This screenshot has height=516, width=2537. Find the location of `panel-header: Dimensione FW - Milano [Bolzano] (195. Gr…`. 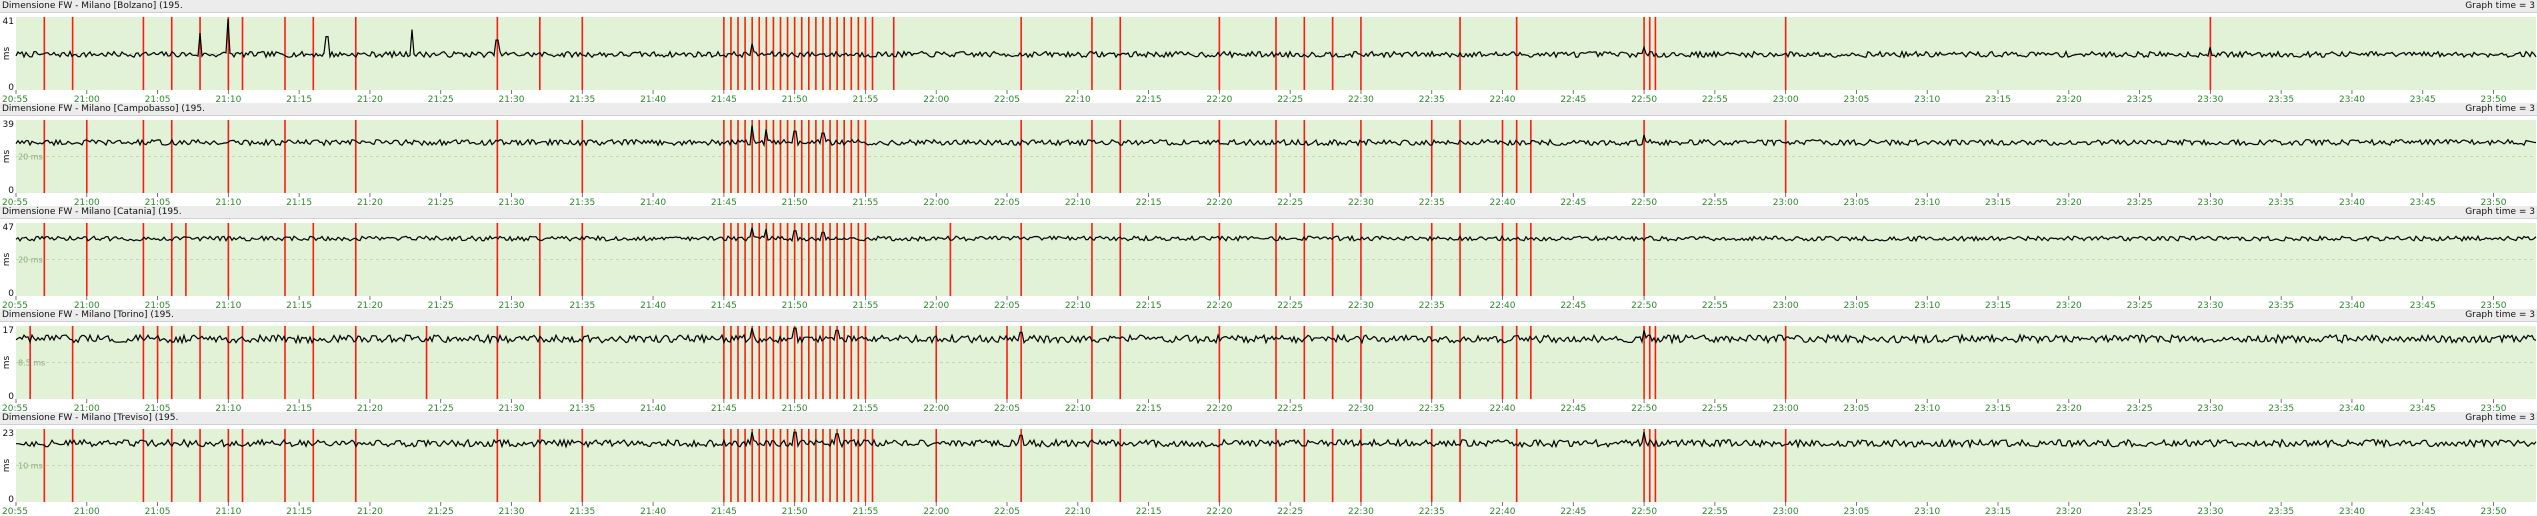

panel-header: Dimensione FW - Milano [Bolzano] (195. Gr… is located at coordinates (1268, 6).